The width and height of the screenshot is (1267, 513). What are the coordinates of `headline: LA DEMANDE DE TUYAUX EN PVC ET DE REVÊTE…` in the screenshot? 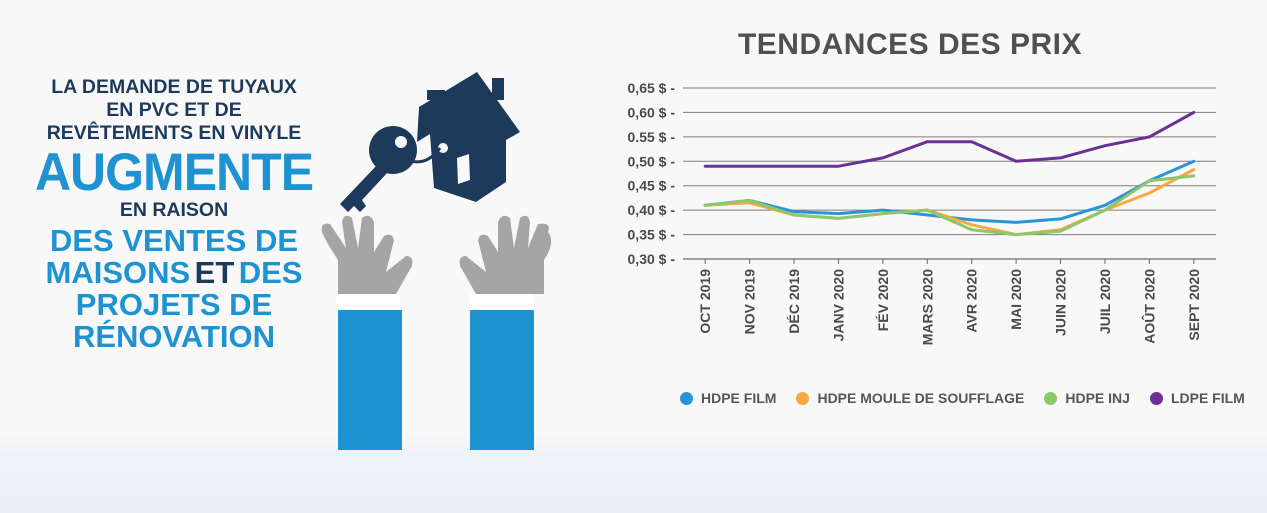 It's located at (174, 214).